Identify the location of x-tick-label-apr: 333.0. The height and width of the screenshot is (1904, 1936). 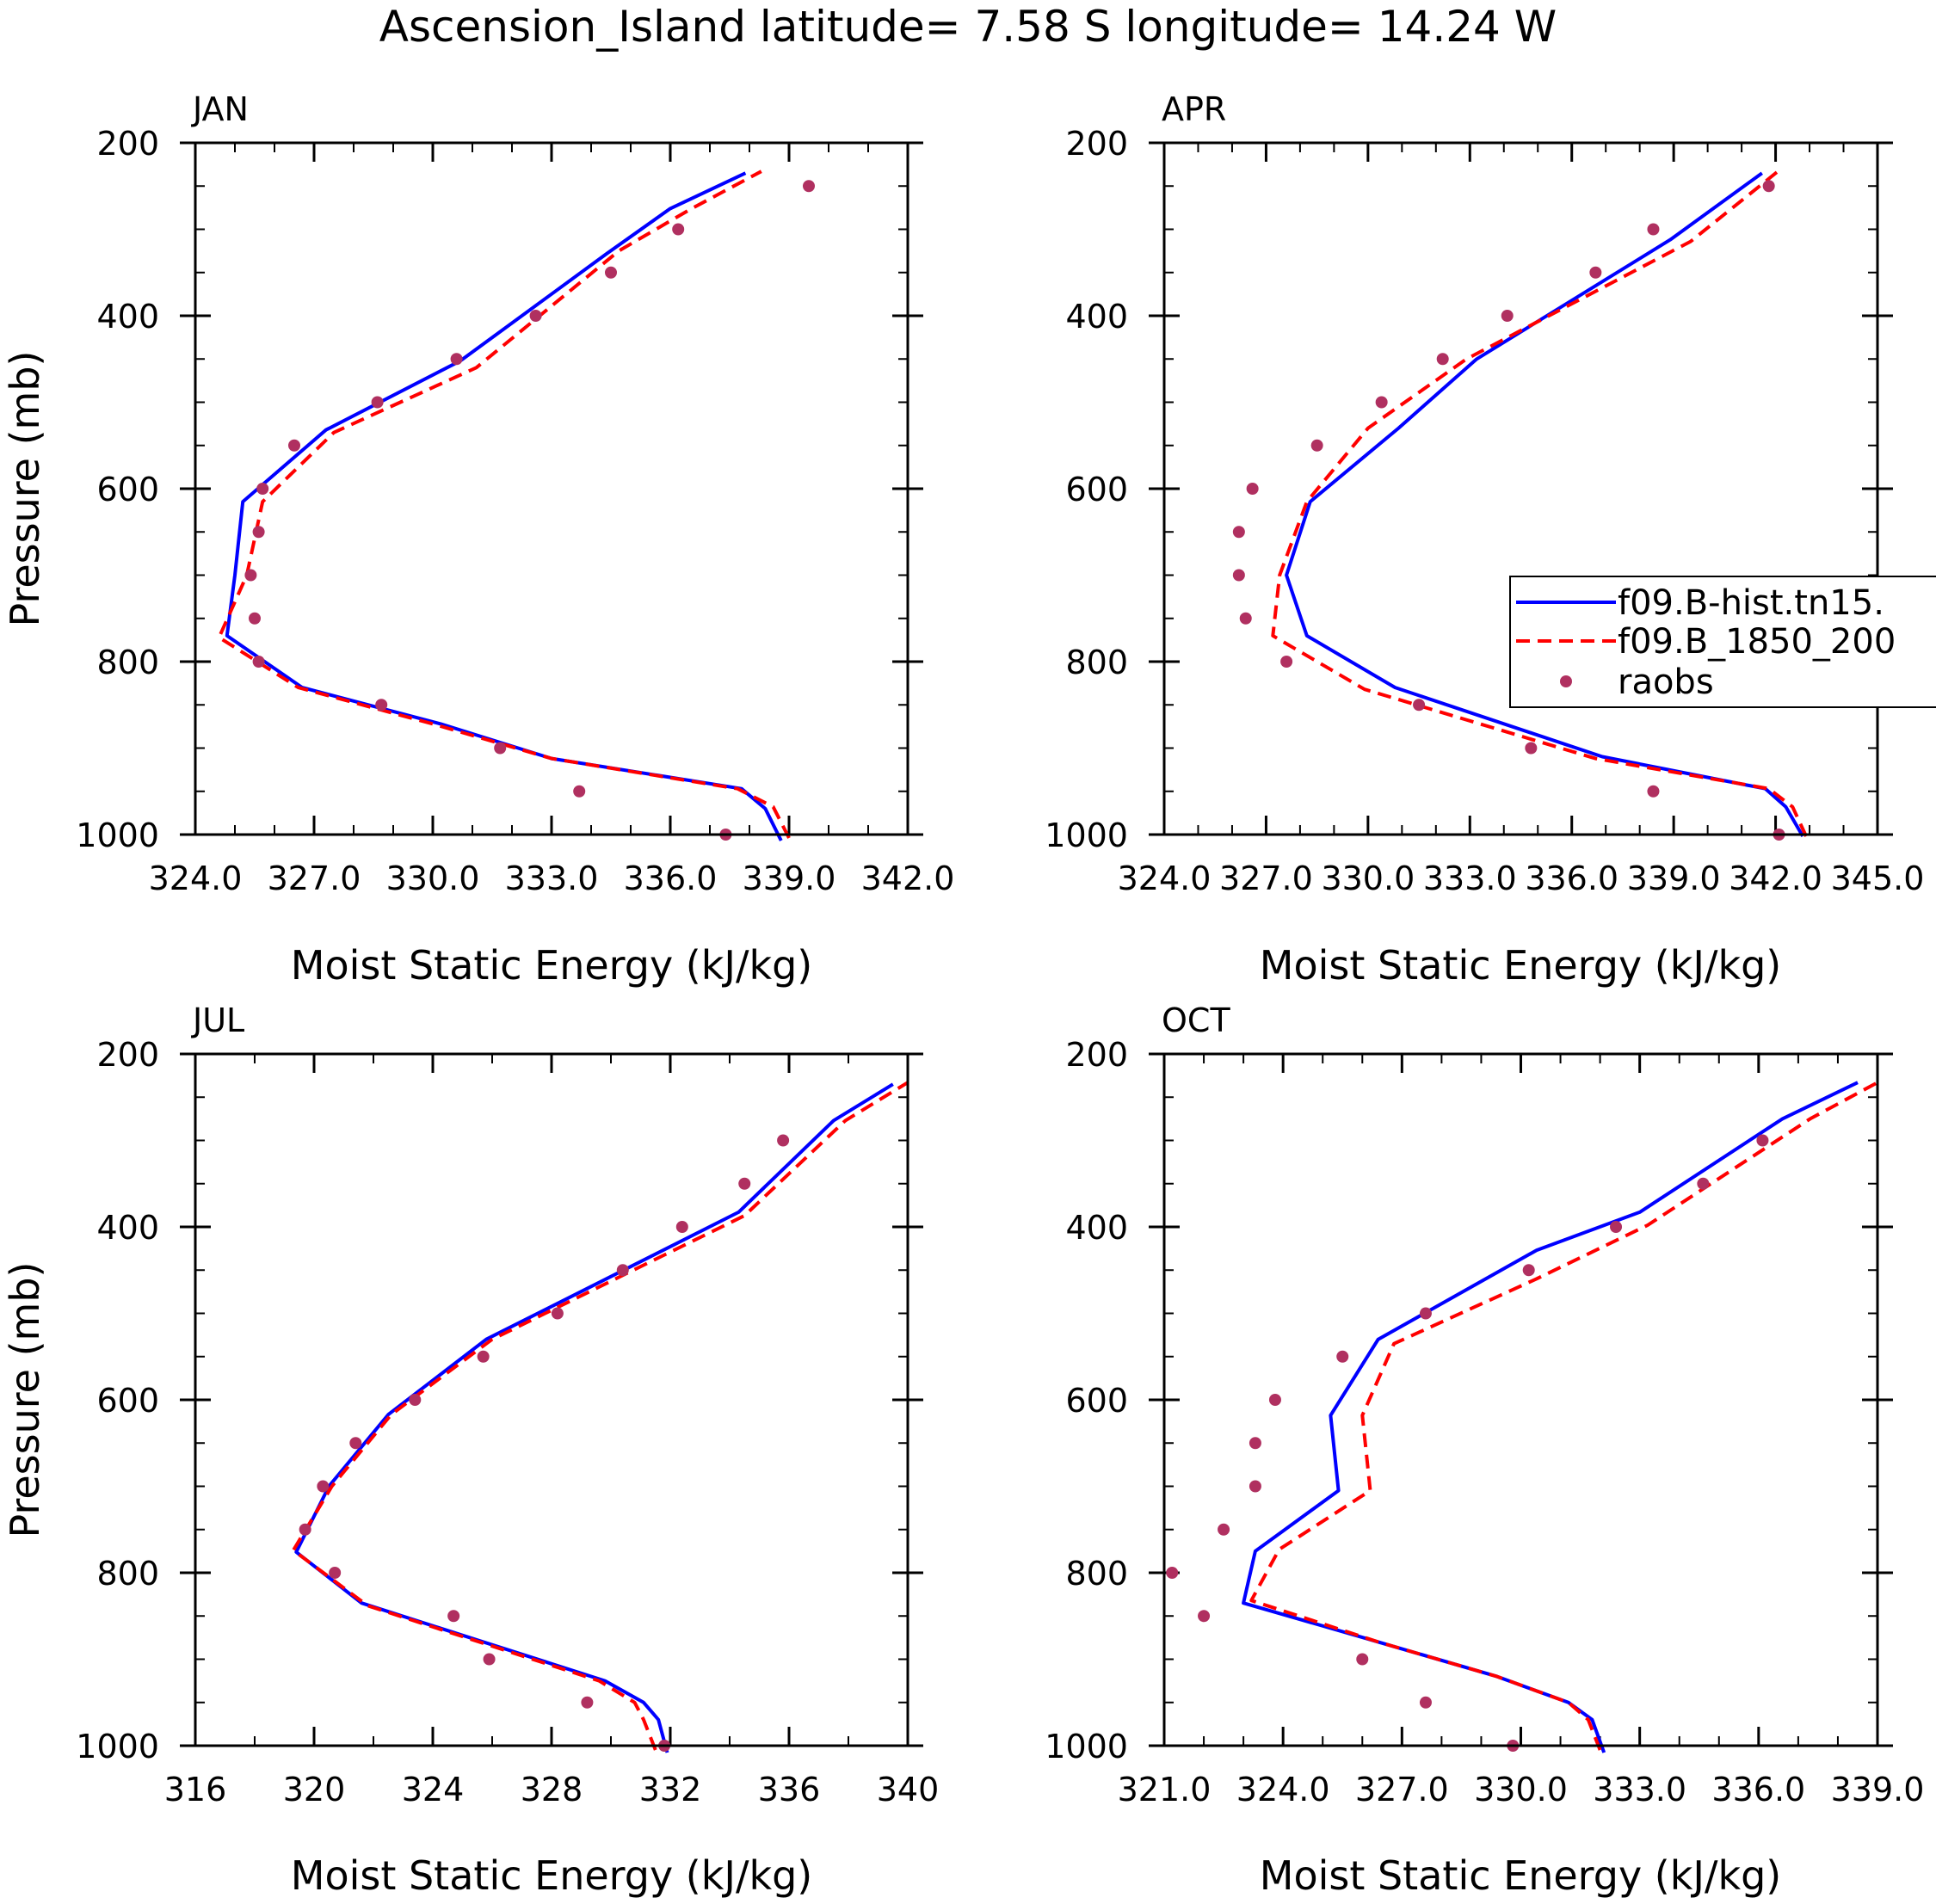
(1470, 879).